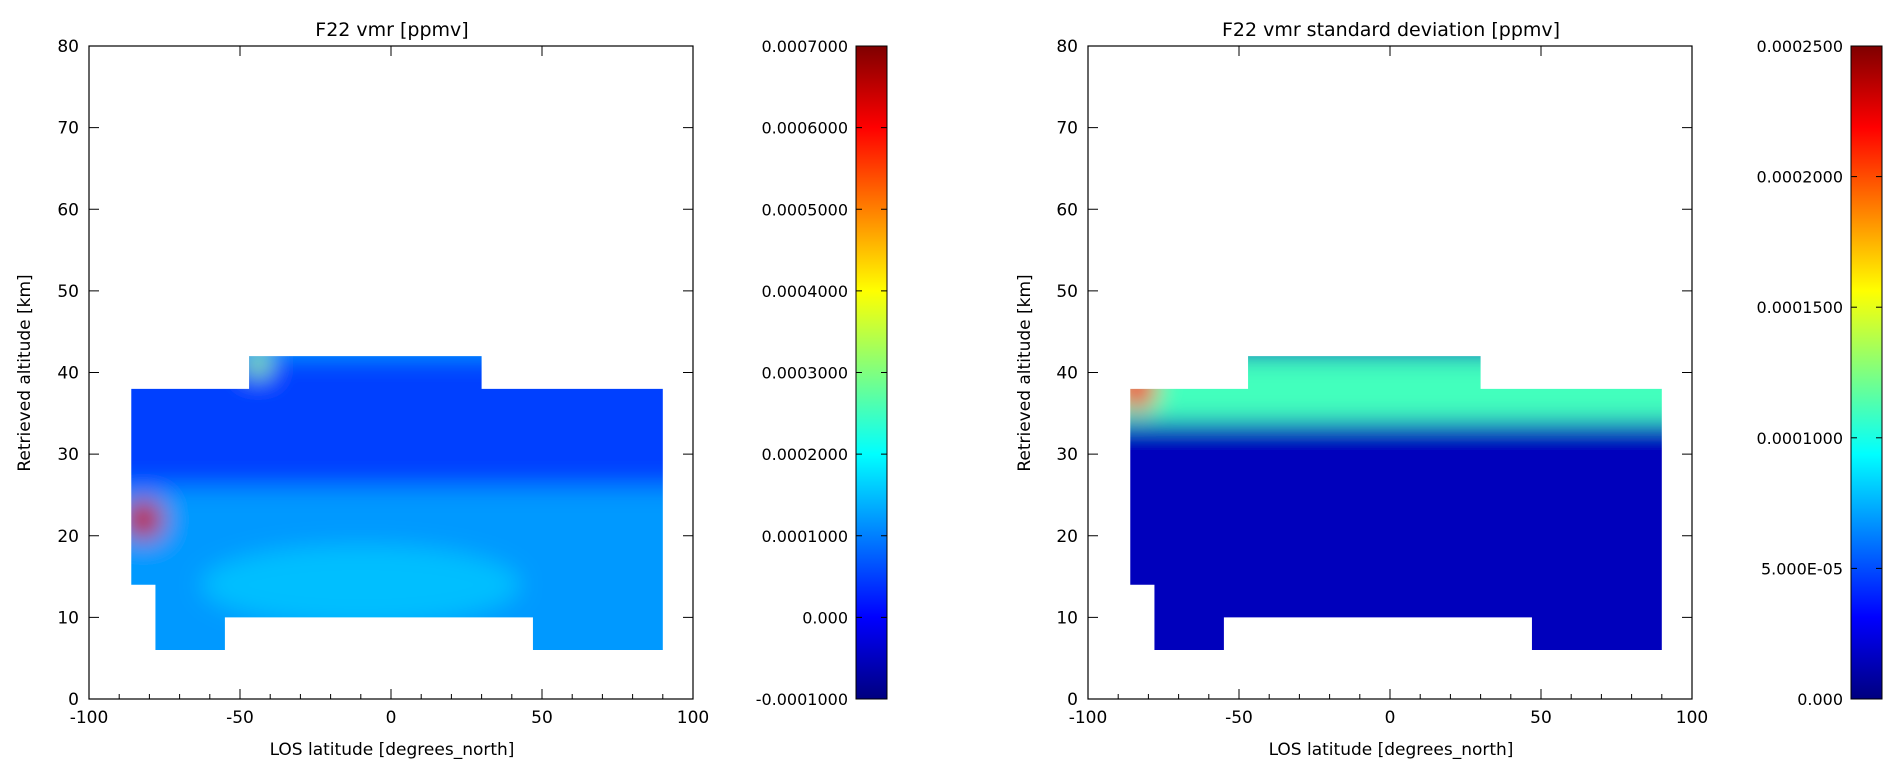  I want to click on colorbar-tick-label: 0.0005000, so click(804, 209).